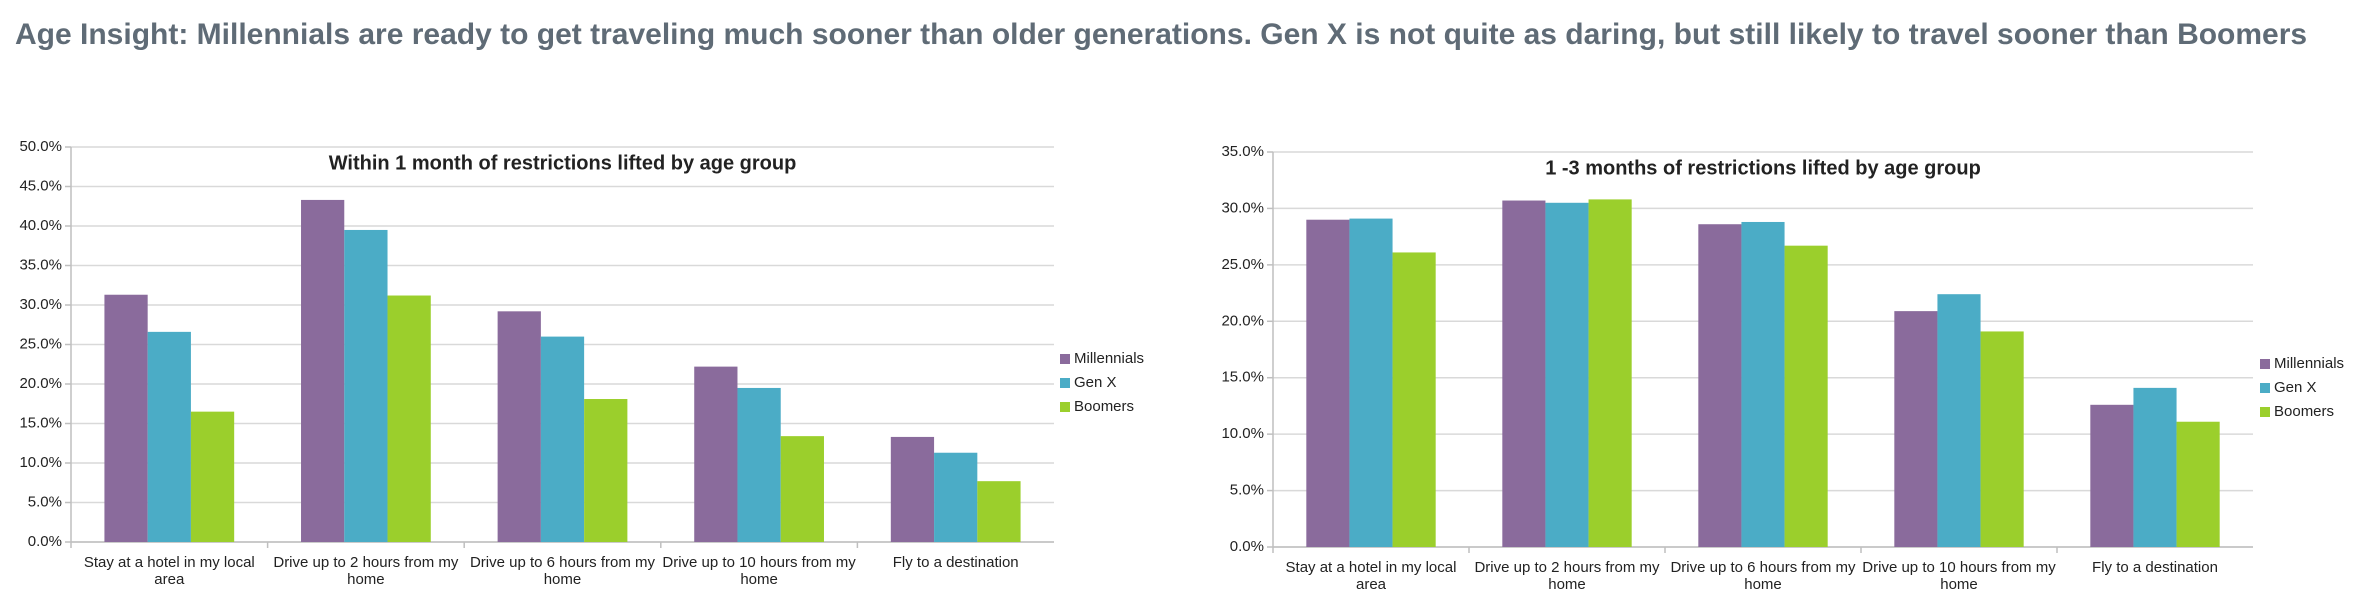 This screenshot has width=2364, height=608. I want to click on y-tick-label: 45.0%, so click(40, 185).